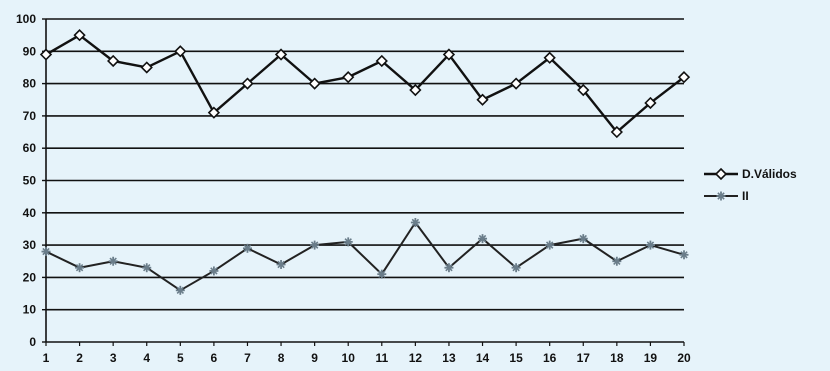 Image resolution: width=830 pixels, height=371 pixels. Describe the element at coordinates (750, 185) in the screenshot. I see `legend: D.Válidos II` at that location.